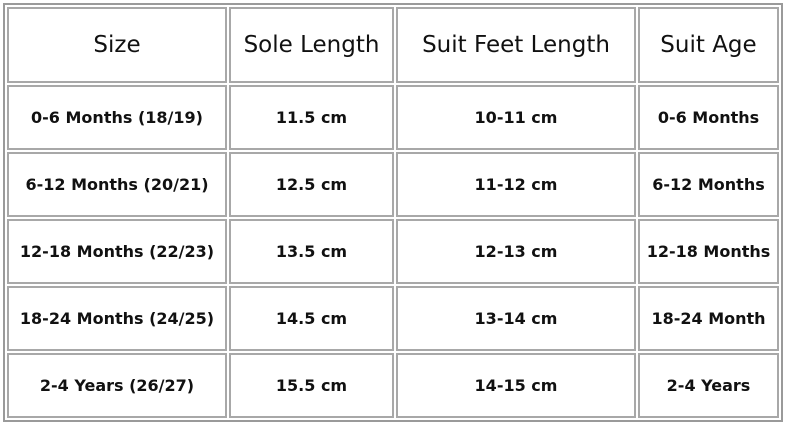  I want to click on cell-suit-feet-length: 14-15 cm, so click(516, 385).